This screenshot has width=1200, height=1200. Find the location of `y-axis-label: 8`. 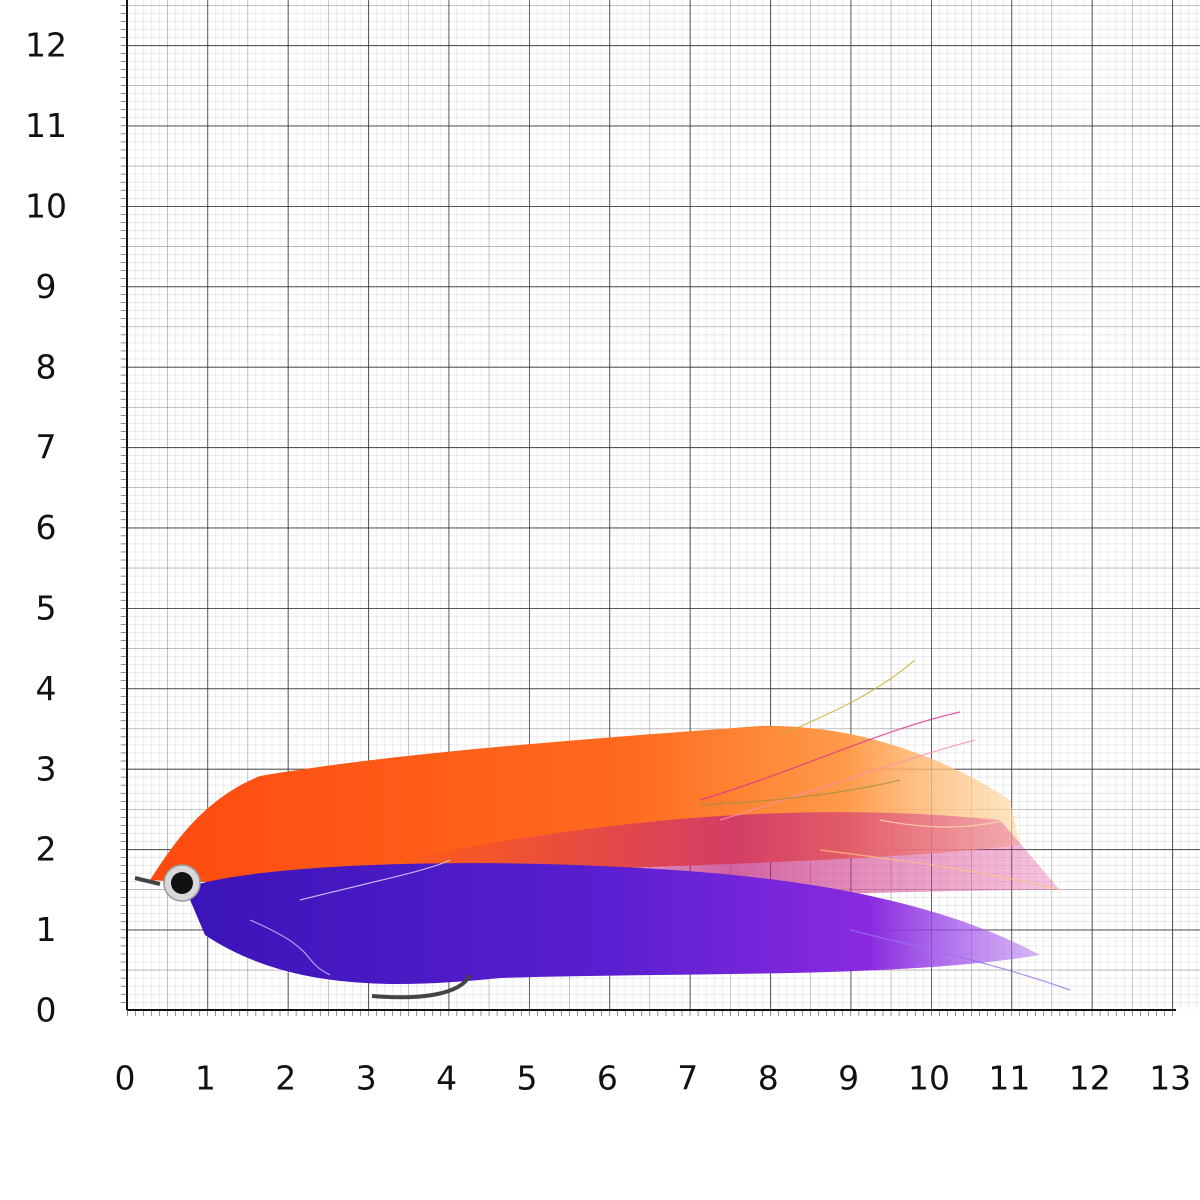

y-axis-label: 8 is located at coordinates (46, 366).